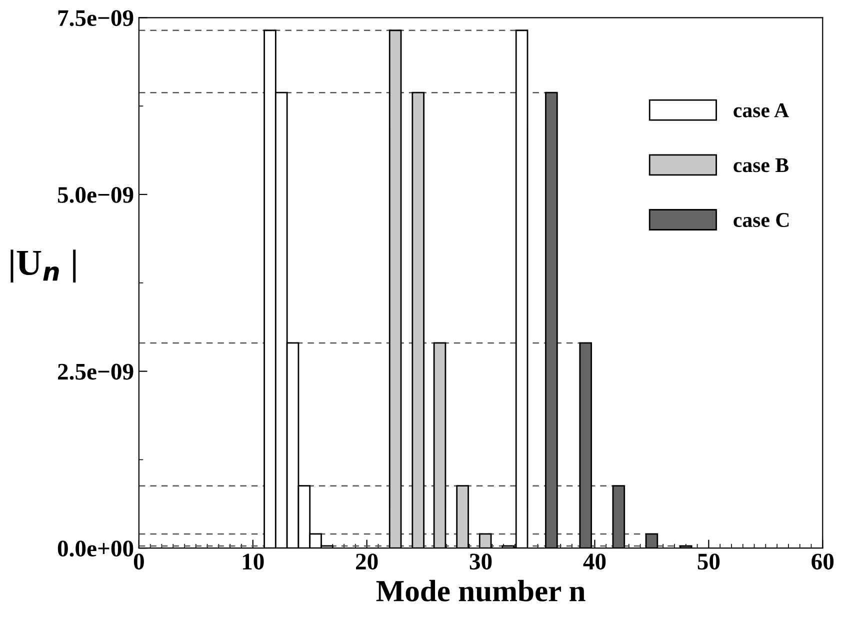 Image resolution: width=842 pixels, height=630 pixels. I want to click on x-tick-label: 30, so click(481, 562).